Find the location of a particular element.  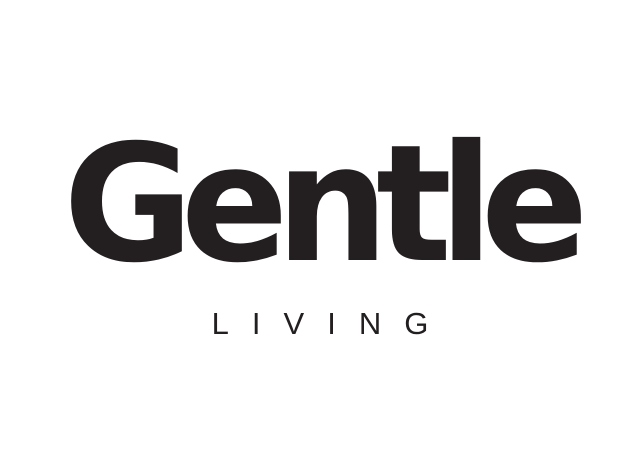

logo-subline-container: LIVING is located at coordinates (320, 324).